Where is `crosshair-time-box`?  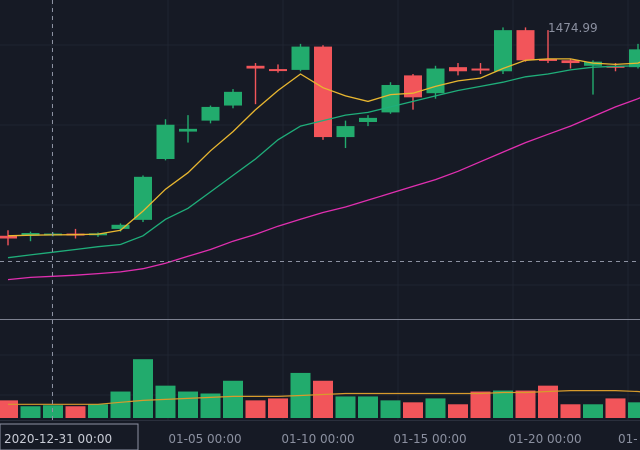
crosshair-time-box is located at coordinates (69, 436).